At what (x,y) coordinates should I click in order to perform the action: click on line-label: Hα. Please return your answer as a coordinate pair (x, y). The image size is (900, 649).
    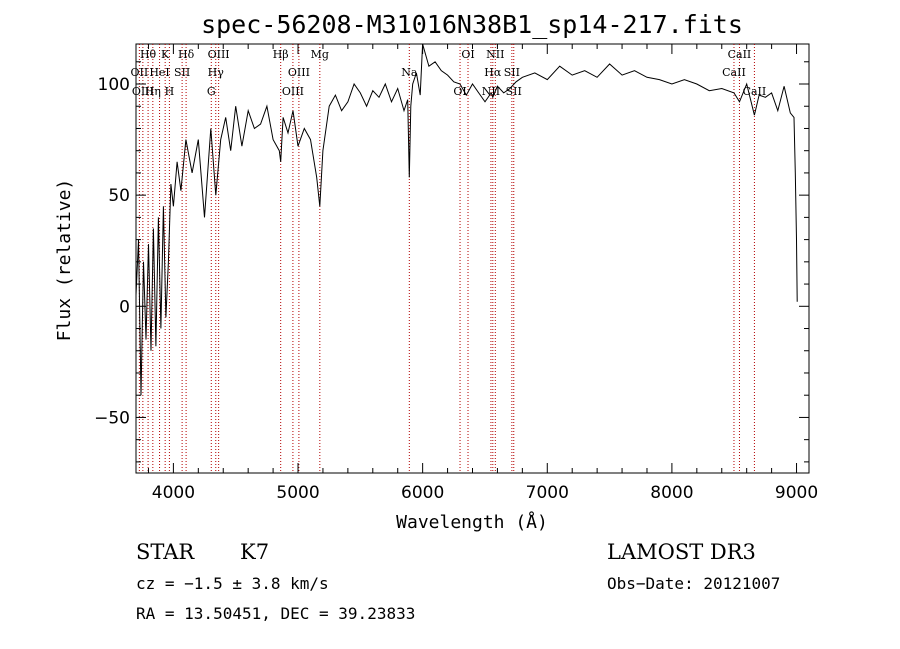
    Looking at the image, I should click on (493, 72).